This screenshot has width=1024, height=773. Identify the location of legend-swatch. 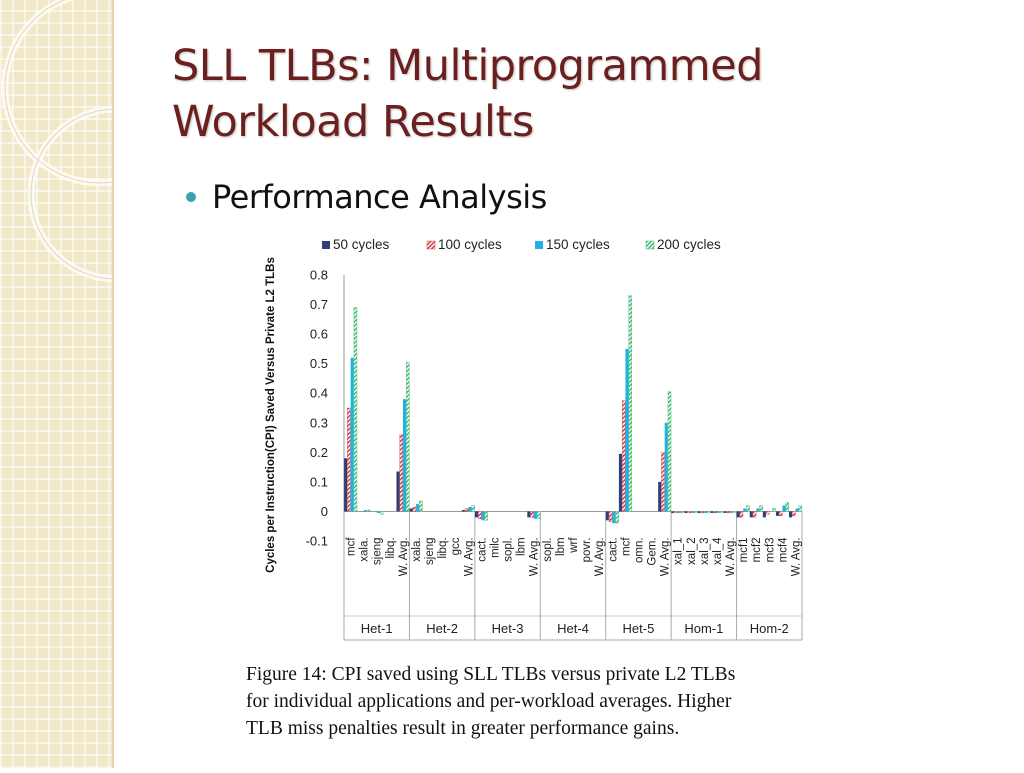
(539, 245).